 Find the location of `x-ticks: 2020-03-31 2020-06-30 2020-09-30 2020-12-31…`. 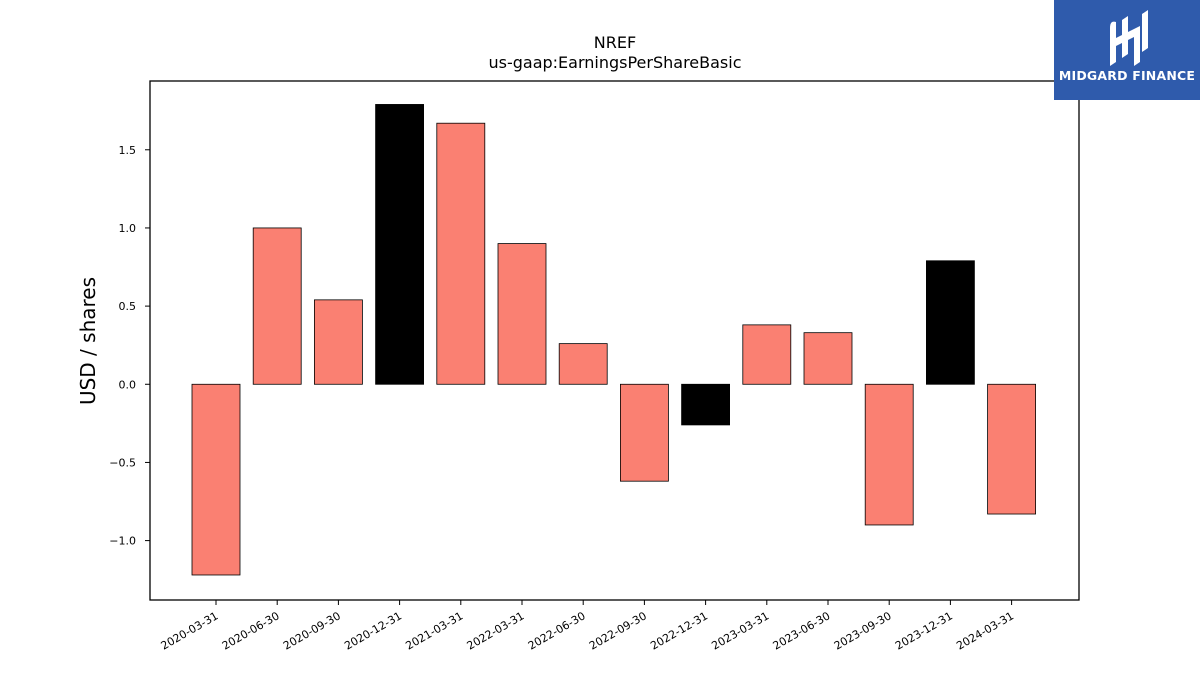

x-ticks: 2020-03-31 2020-06-30 2020-09-30 2020-12-31… is located at coordinates (587, 626).